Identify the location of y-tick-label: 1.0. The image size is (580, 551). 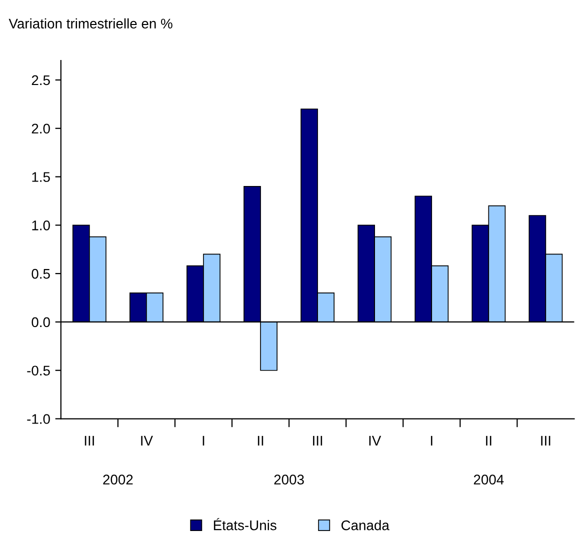
(41, 225).